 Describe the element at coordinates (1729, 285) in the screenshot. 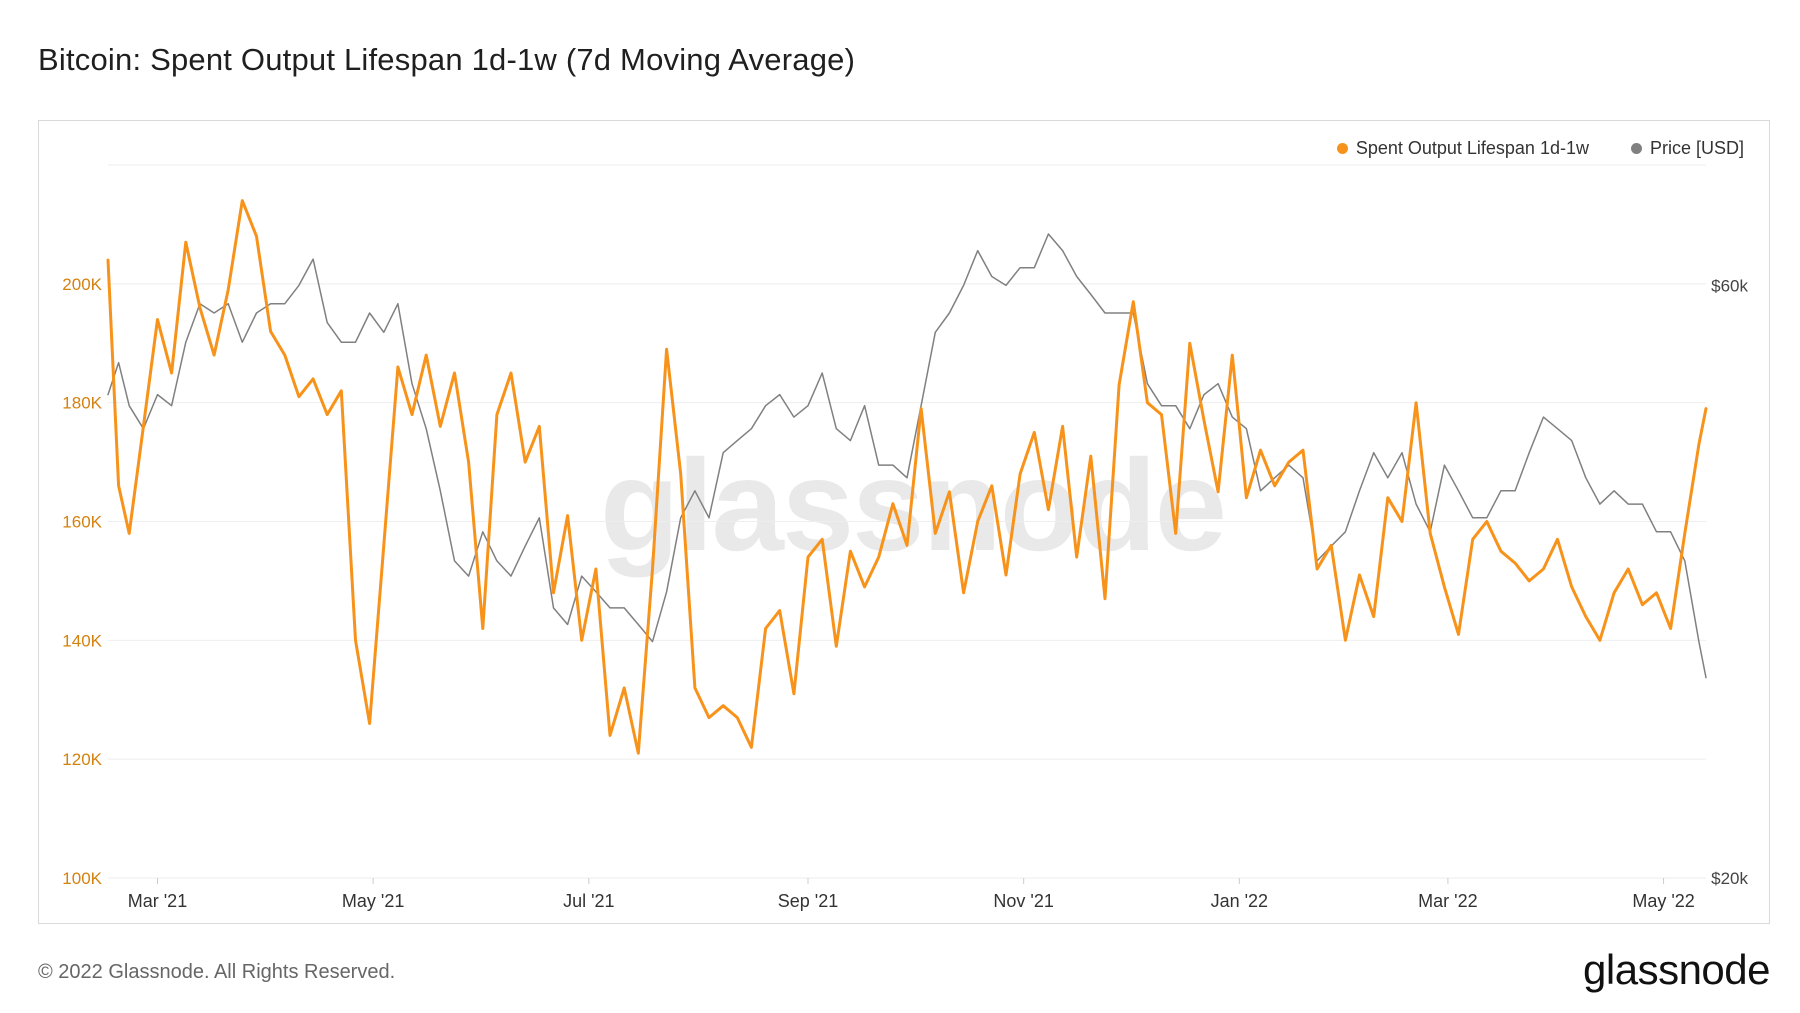

I see `y-right-tick-label: $60k` at that location.